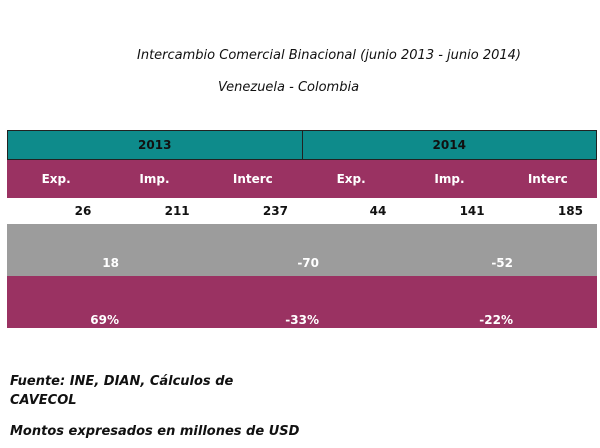 The width and height of the screenshot is (600, 448). I want to click on units-note: Montos expresados en millones de USD, so click(155, 431).